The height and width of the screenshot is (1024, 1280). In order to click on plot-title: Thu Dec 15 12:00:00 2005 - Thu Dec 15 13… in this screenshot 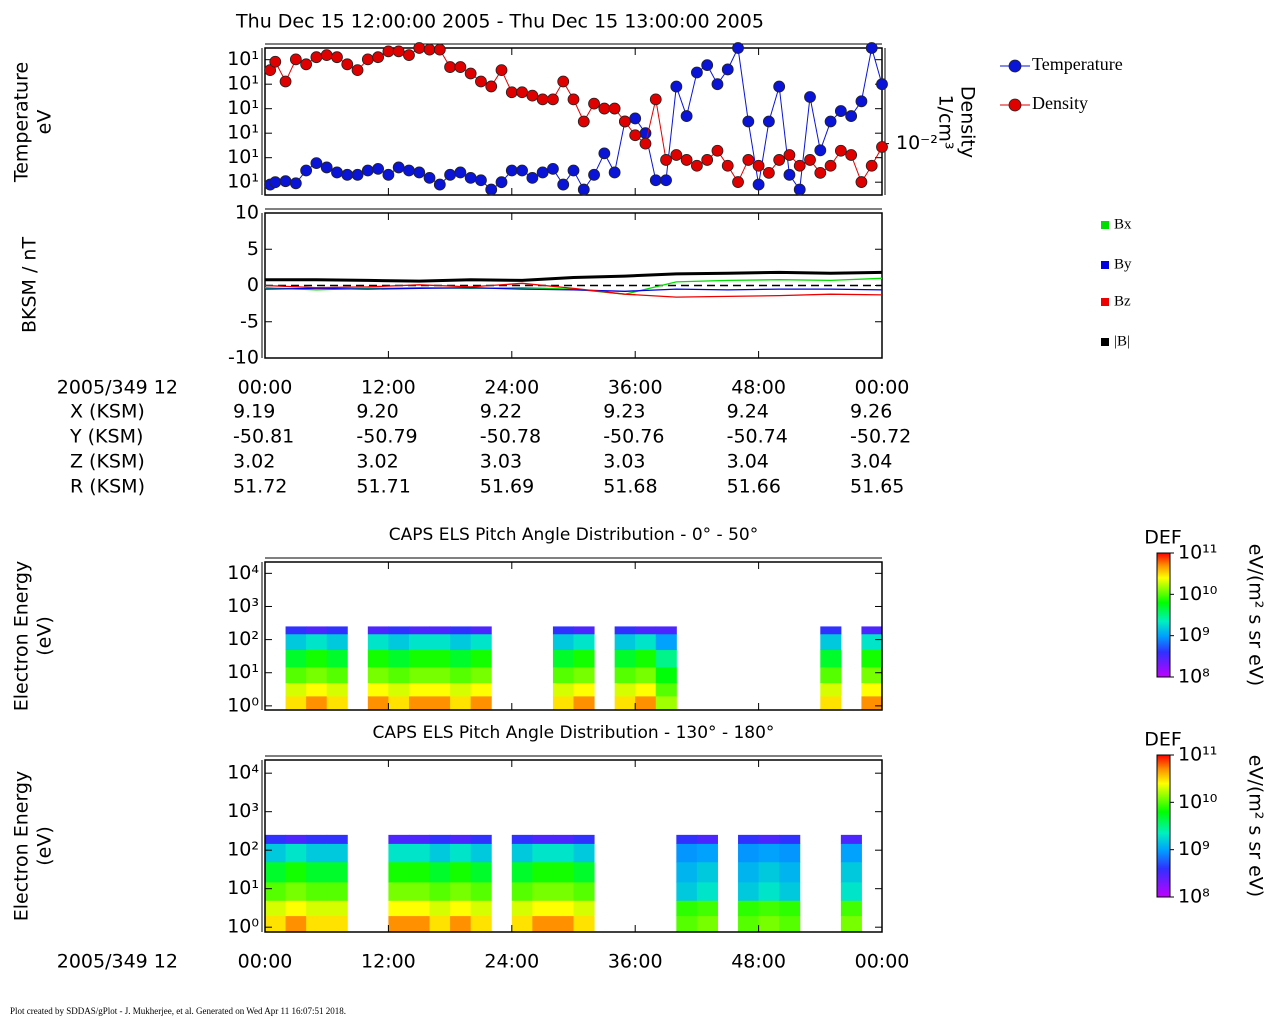, I will do `click(499, 22)`.